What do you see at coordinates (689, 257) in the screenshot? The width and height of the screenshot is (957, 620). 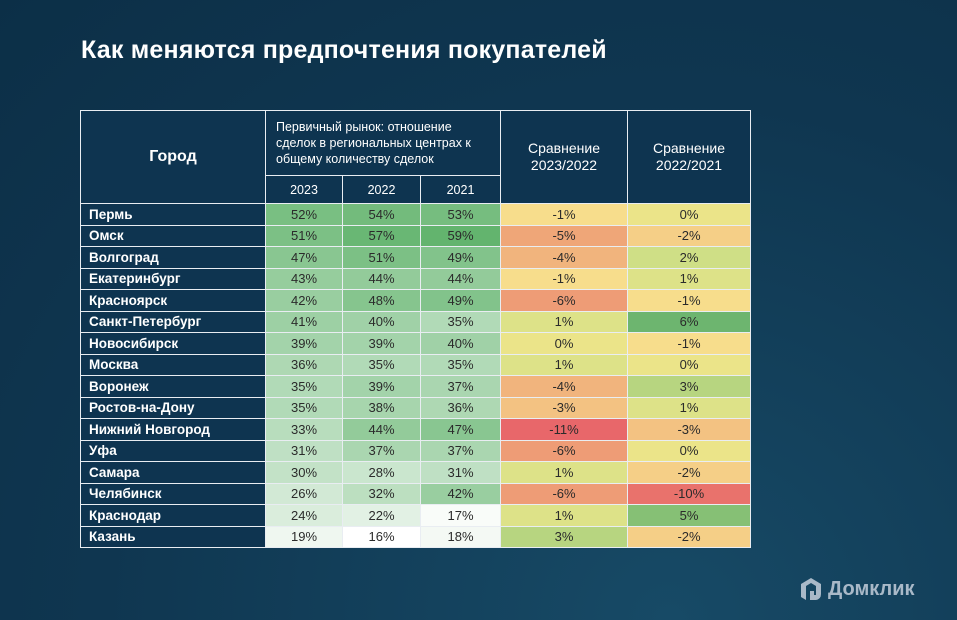 I see `compare-2022-2021-cell: 2%` at bounding box center [689, 257].